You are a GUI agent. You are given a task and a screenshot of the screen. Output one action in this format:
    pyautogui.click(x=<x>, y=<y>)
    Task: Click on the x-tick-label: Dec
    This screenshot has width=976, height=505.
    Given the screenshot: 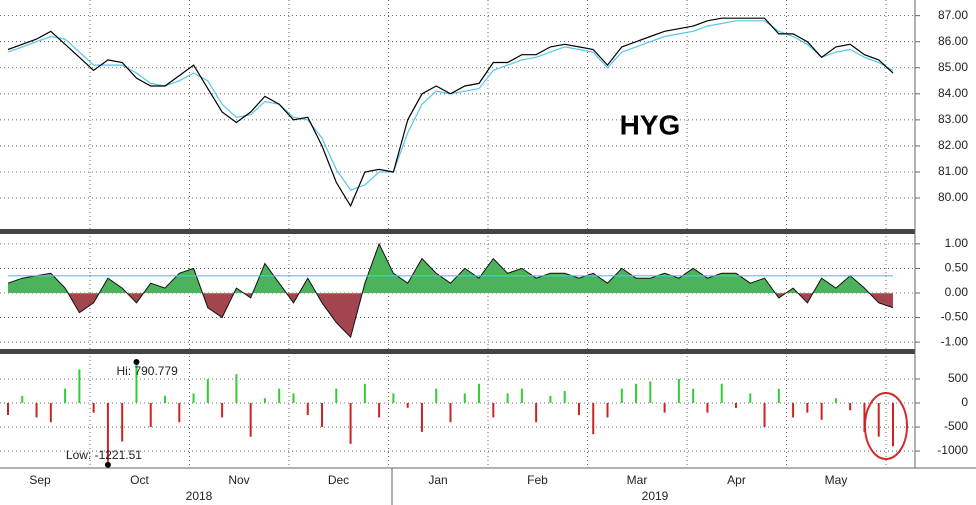 What is the action you would take?
    pyautogui.click(x=338, y=480)
    